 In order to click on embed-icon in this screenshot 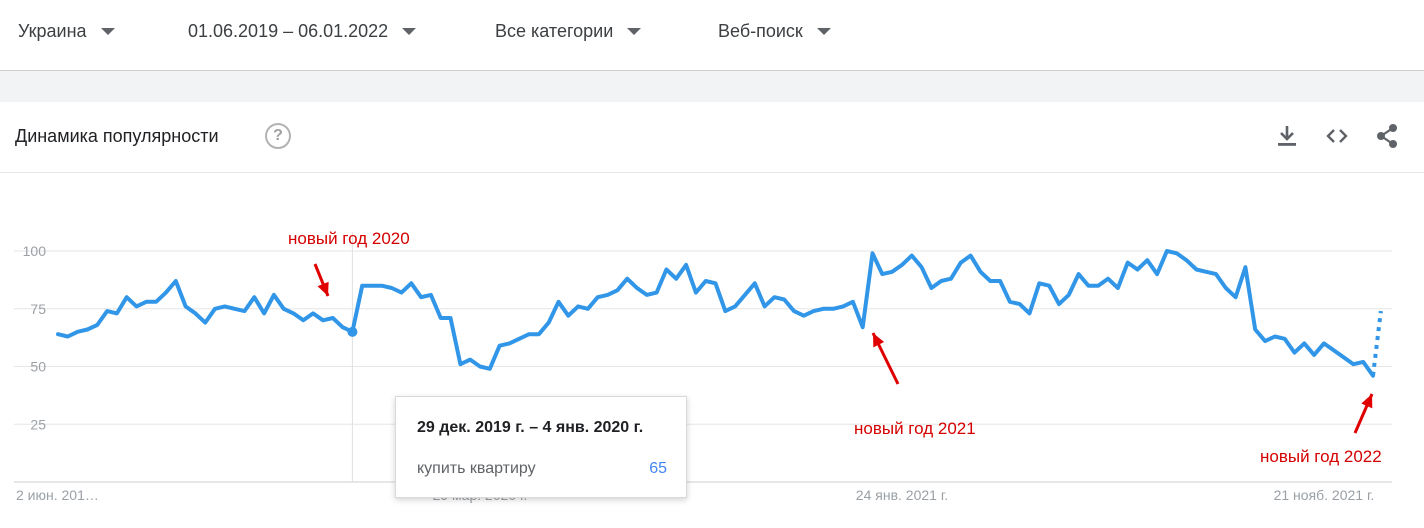, I will do `click(1337, 136)`.